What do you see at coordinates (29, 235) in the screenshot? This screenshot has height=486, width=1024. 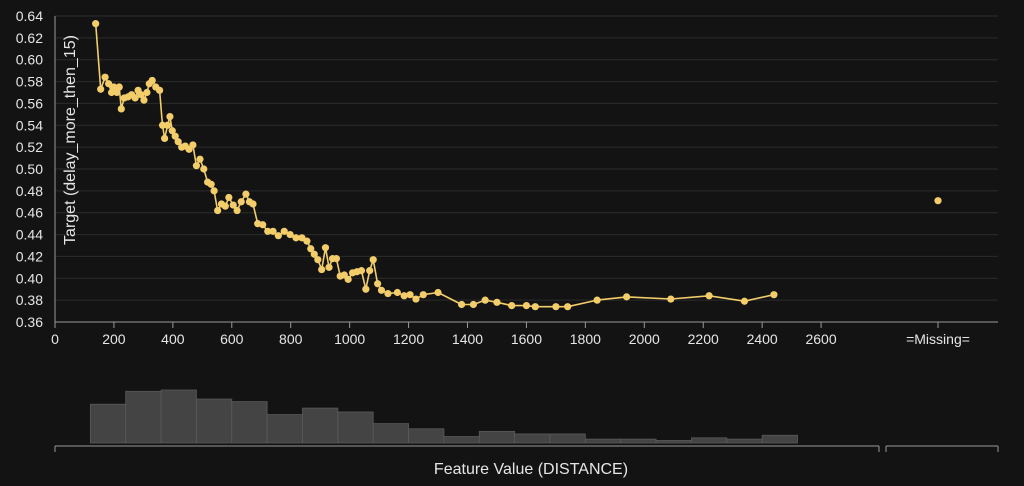 I see `y-tick-label: 0.44` at bounding box center [29, 235].